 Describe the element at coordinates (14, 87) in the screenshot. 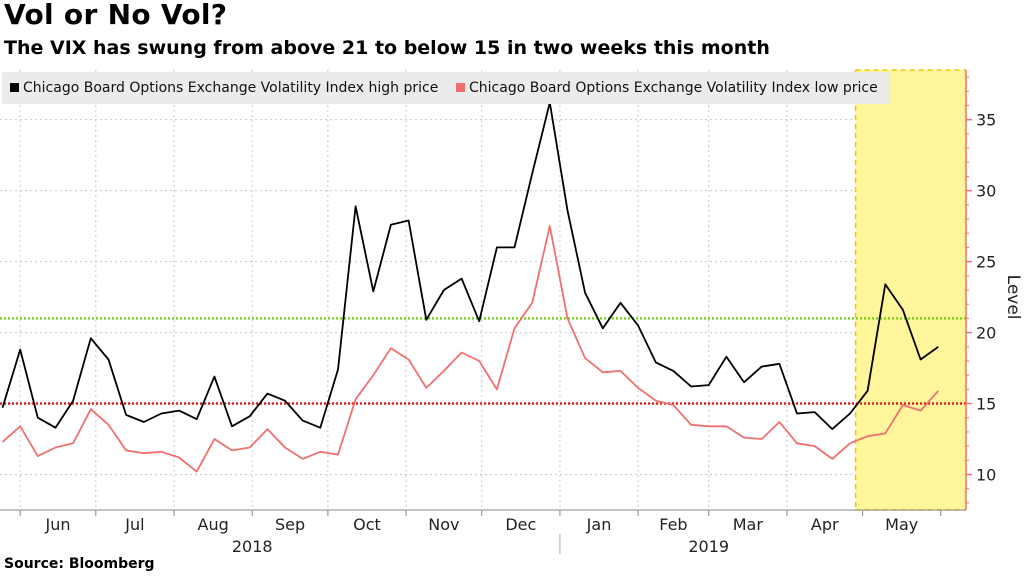

I see `legend-swatch-high` at that location.